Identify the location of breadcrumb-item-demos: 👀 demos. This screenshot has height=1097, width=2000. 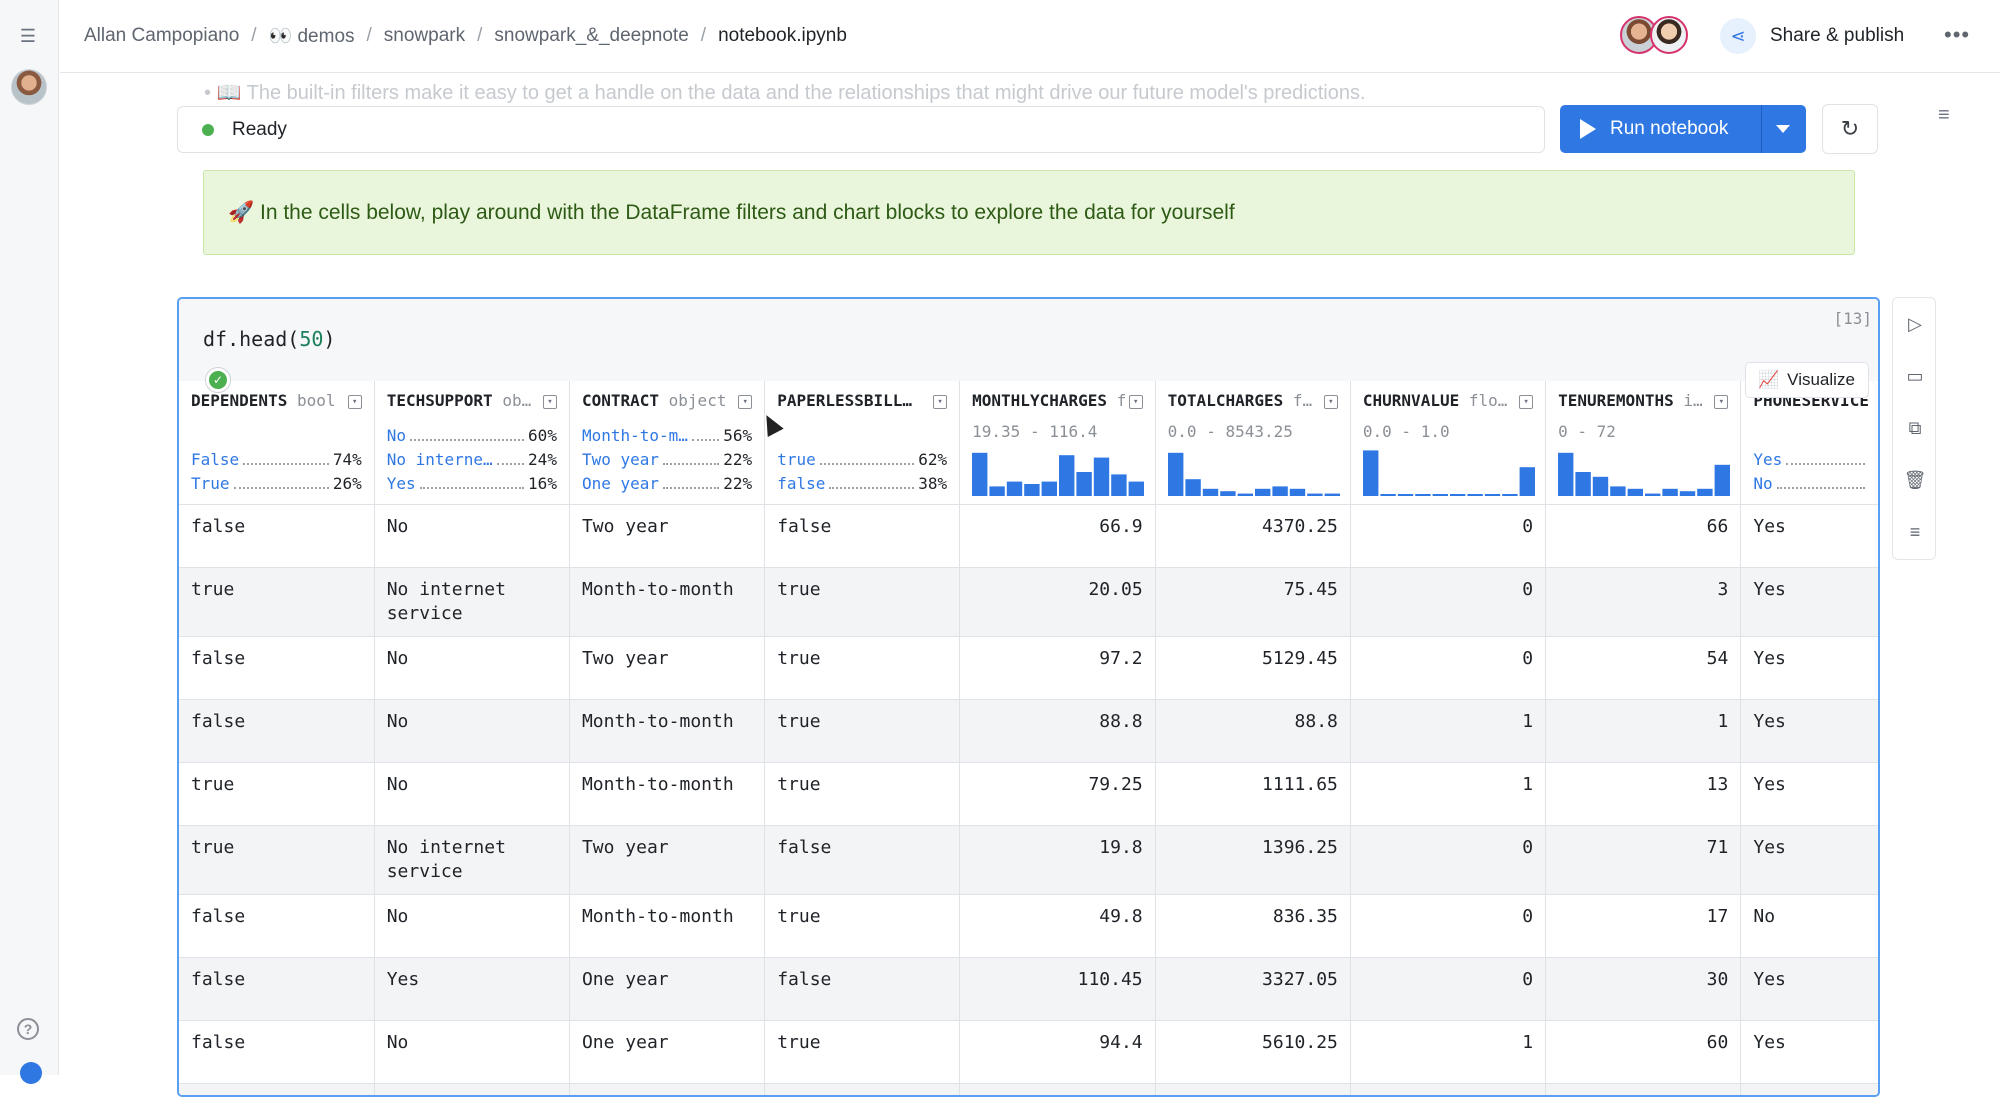
(311, 36).